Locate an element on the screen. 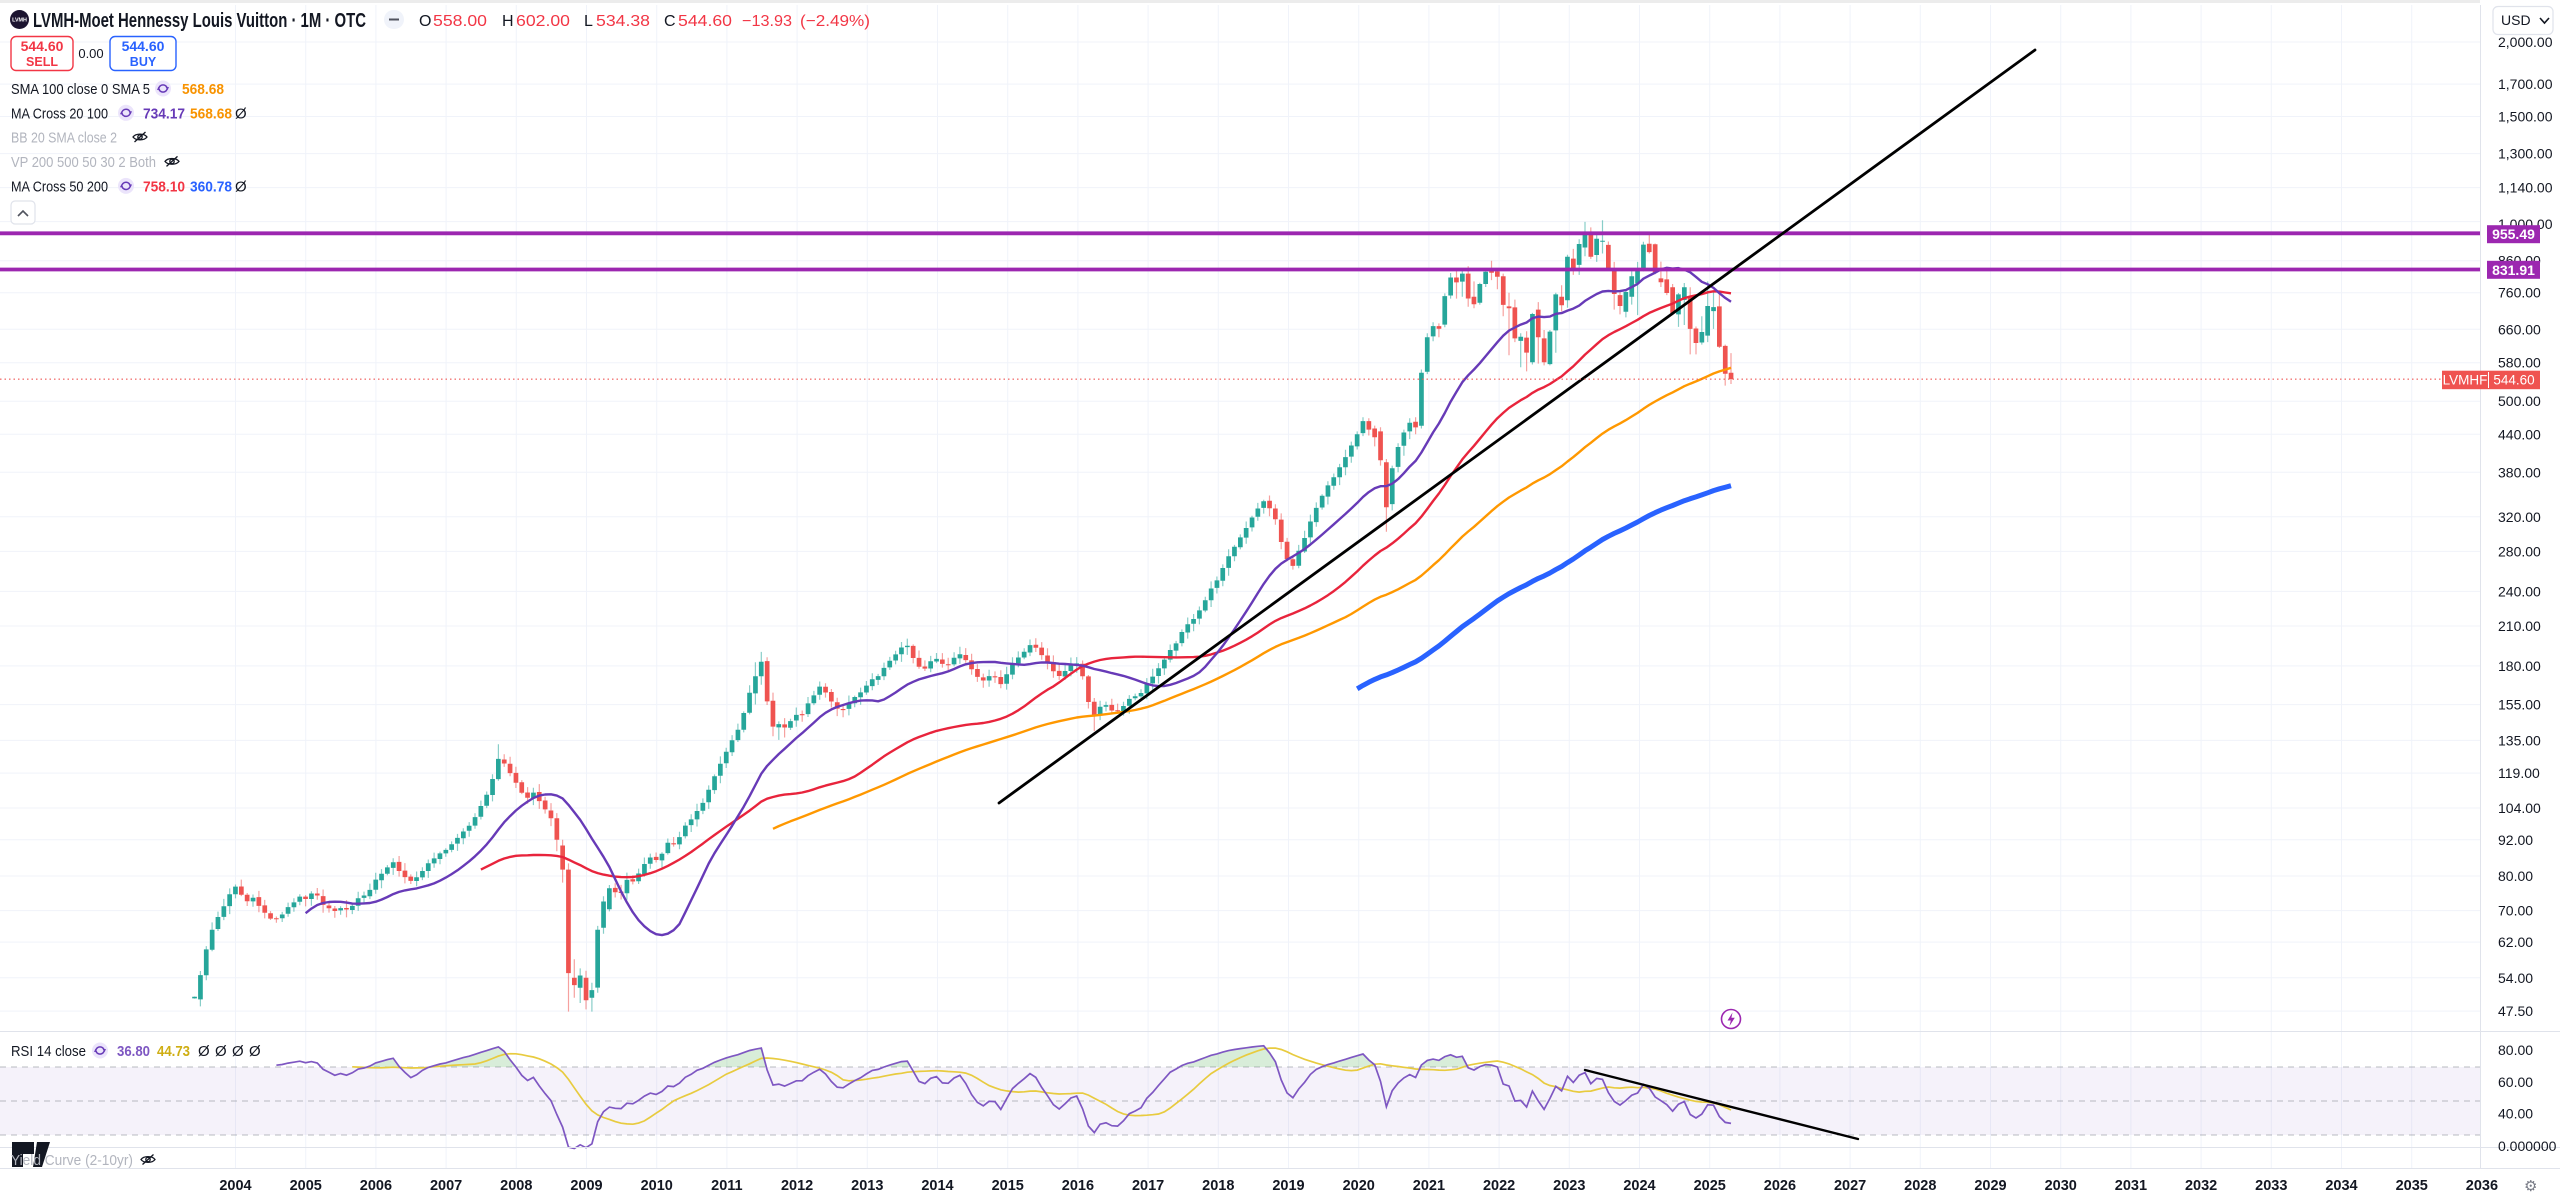 This screenshot has height=1200, width=2560. svg-text: 155.00 is located at coordinates (2519, 705).